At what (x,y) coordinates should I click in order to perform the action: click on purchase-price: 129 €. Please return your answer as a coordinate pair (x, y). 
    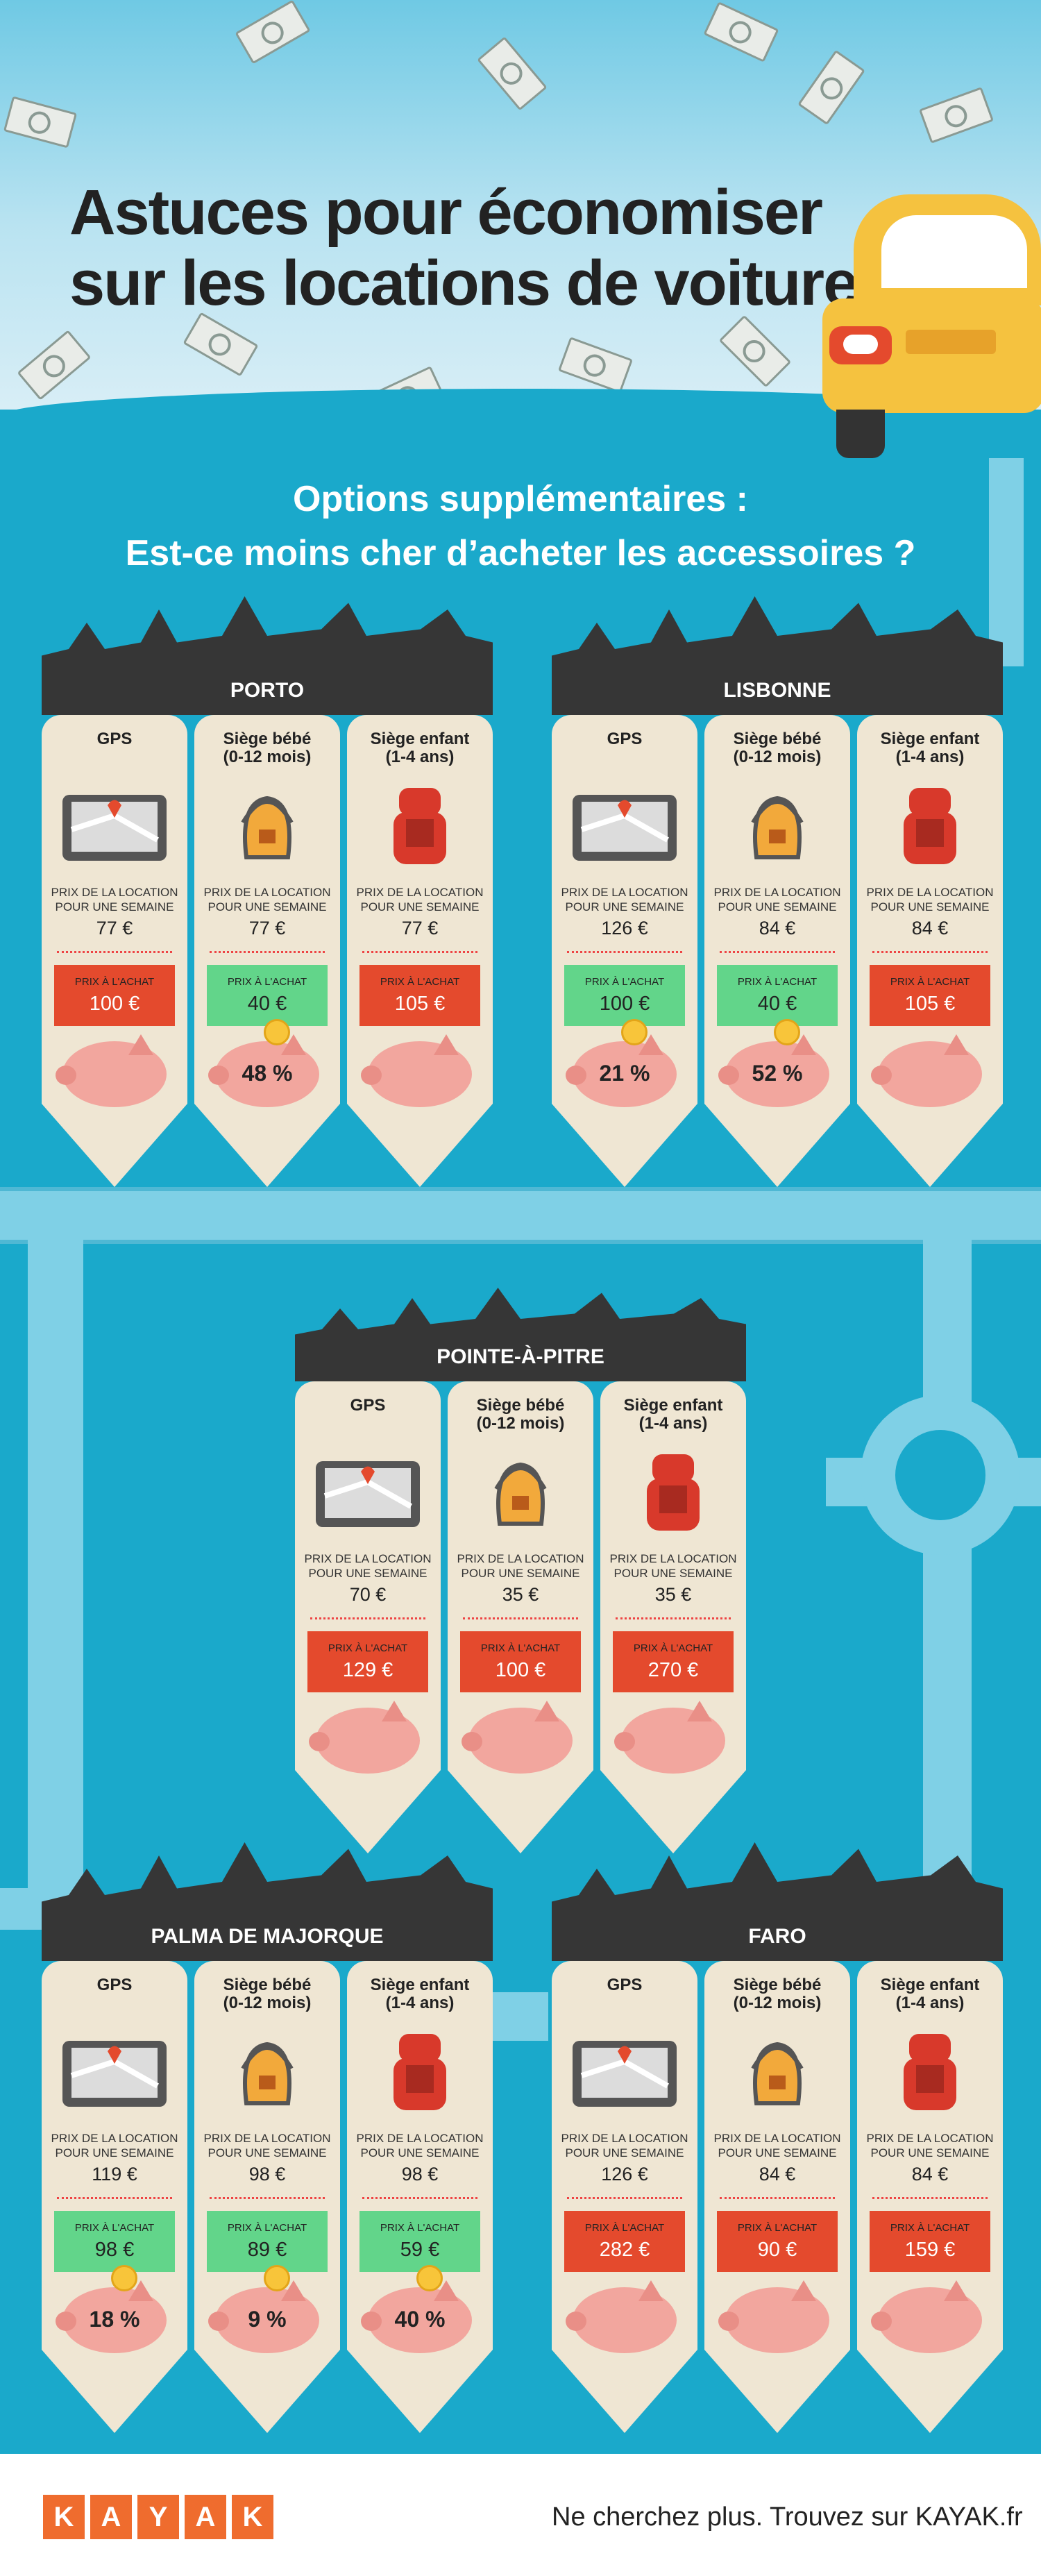
    Looking at the image, I should click on (367, 1670).